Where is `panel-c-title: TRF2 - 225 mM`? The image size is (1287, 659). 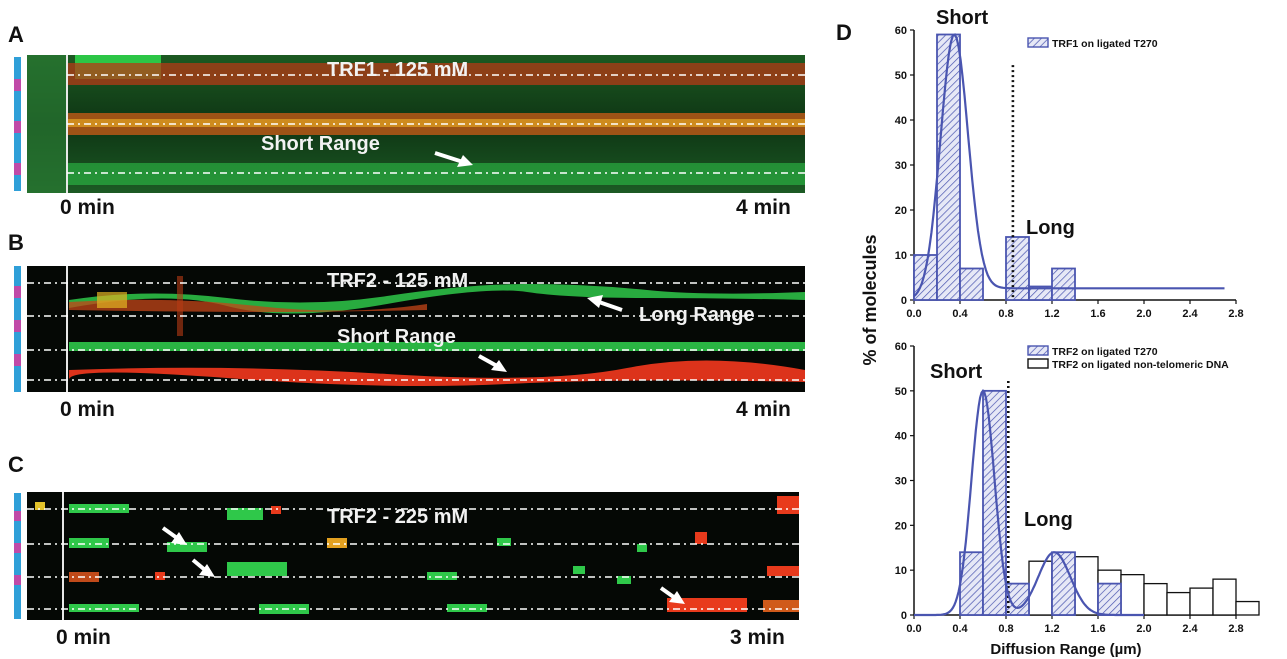 panel-c-title: TRF2 - 225 mM is located at coordinates (398, 517).